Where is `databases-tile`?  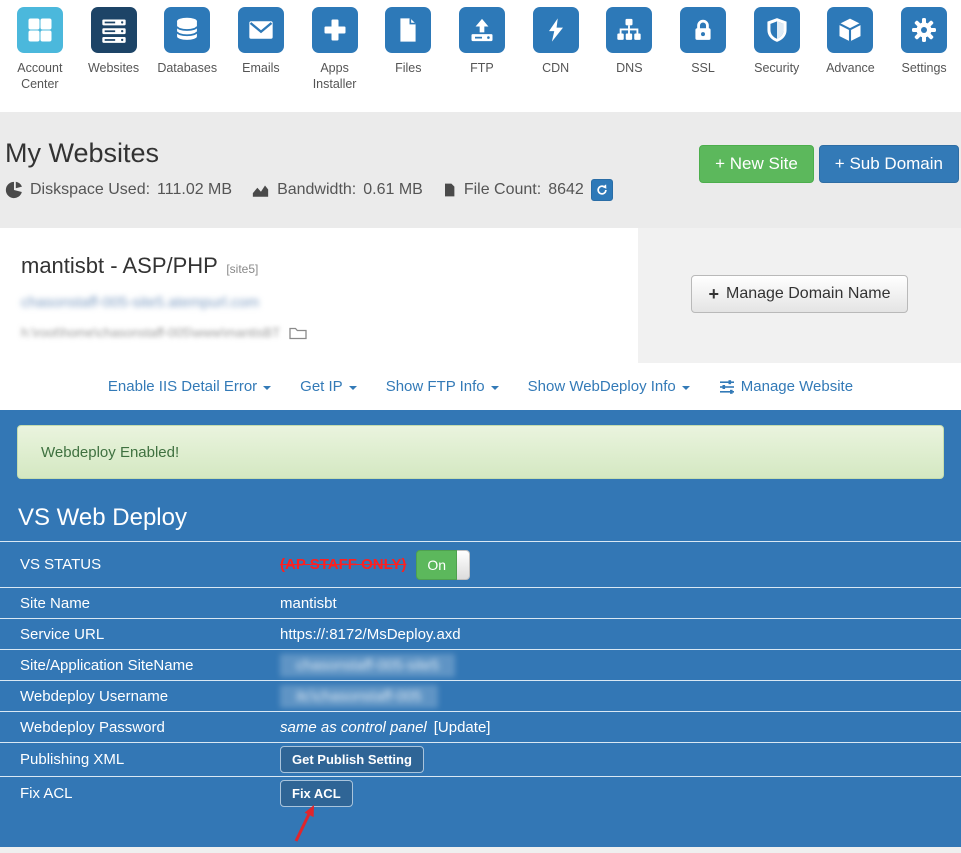
databases-tile is located at coordinates (187, 30).